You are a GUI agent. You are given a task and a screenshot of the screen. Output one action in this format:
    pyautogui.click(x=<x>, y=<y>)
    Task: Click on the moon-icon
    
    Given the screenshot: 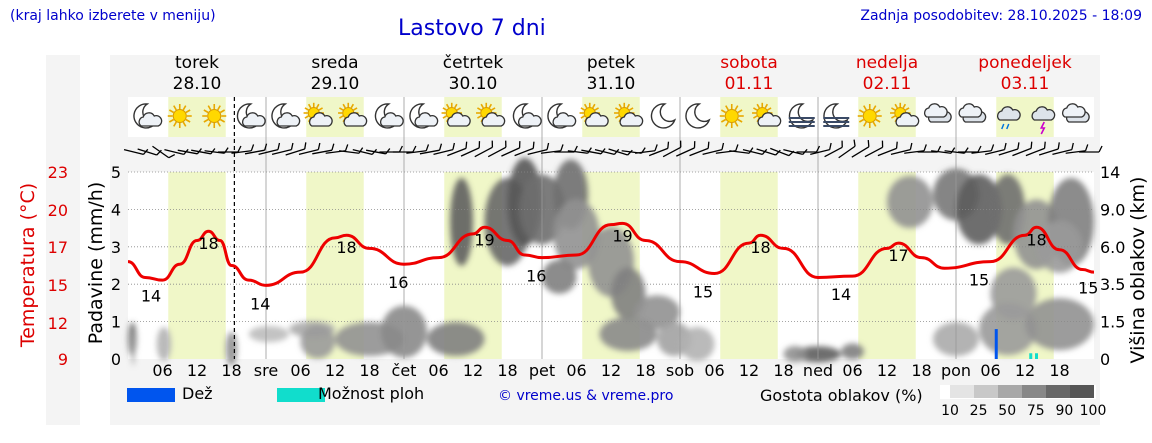 What is the action you would take?
    pyautogui.click(x=663, y=116)
    